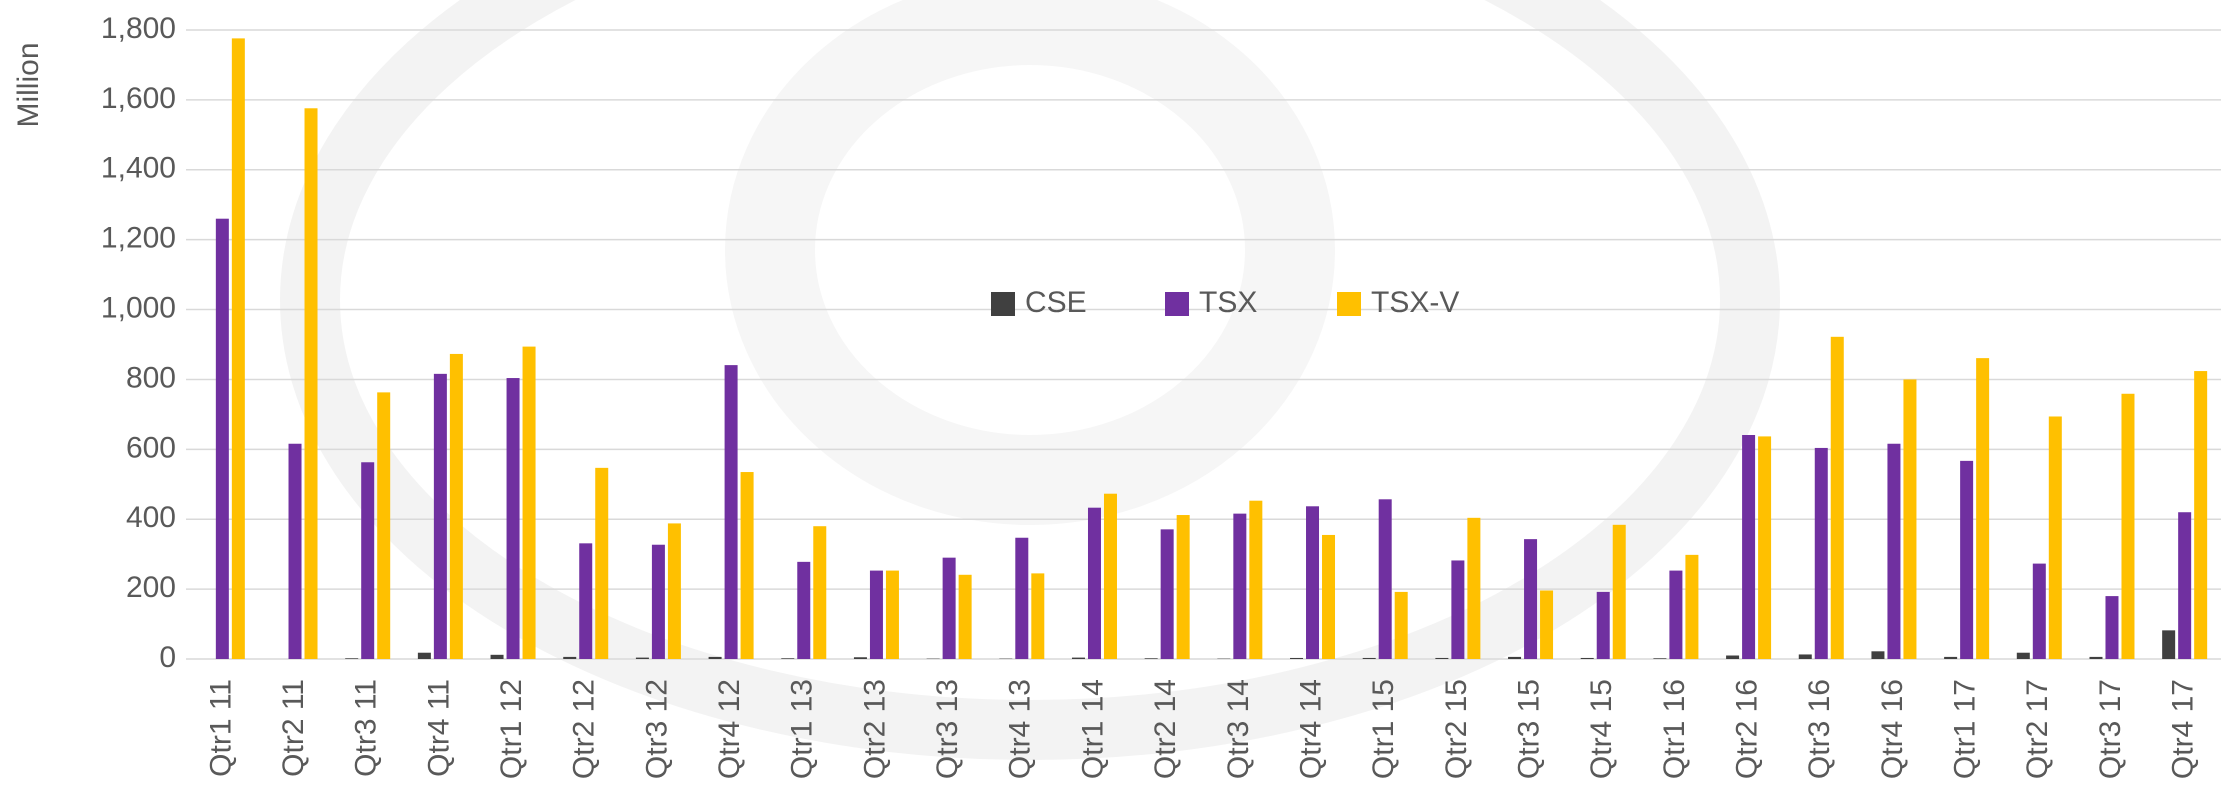 This screenshot has width=2238, height=793. Describe the element at coordinates (151, 587) in the screenshot. I see `y-tick-label: 200` at that location.